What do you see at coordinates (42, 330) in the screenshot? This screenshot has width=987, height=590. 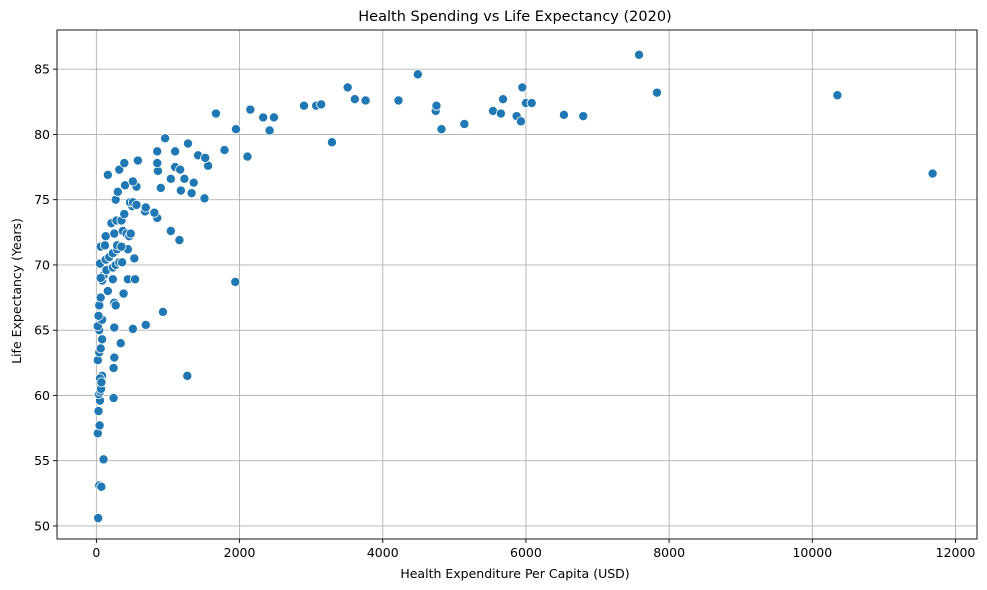 I see `y-tick-label: 65` at bounding box center [42, 330].